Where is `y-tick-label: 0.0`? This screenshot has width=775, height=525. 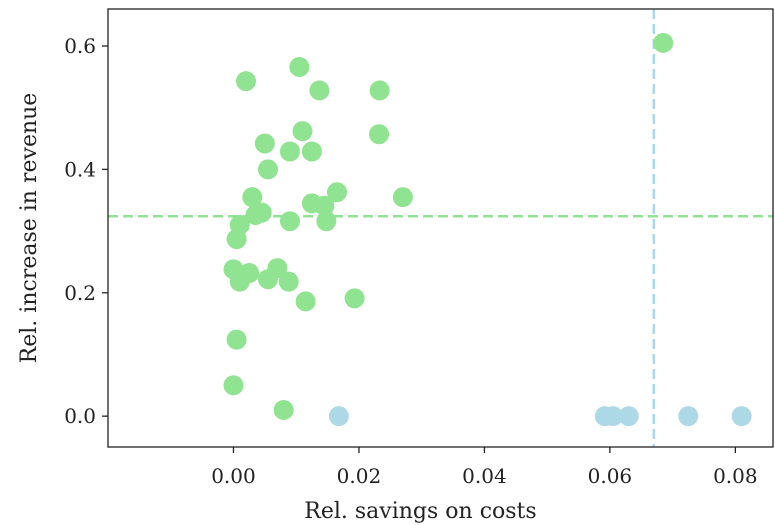
y-tick-label: 0.0 is located at coordinates (80, 416).